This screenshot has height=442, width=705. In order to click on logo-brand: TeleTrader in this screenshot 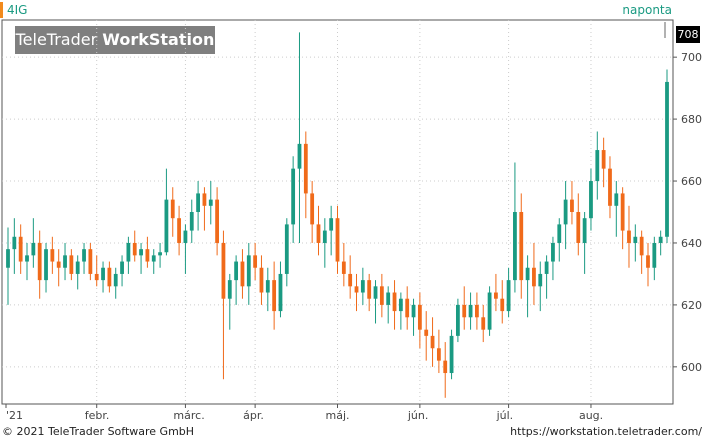, I will do `click(56, 39)`.